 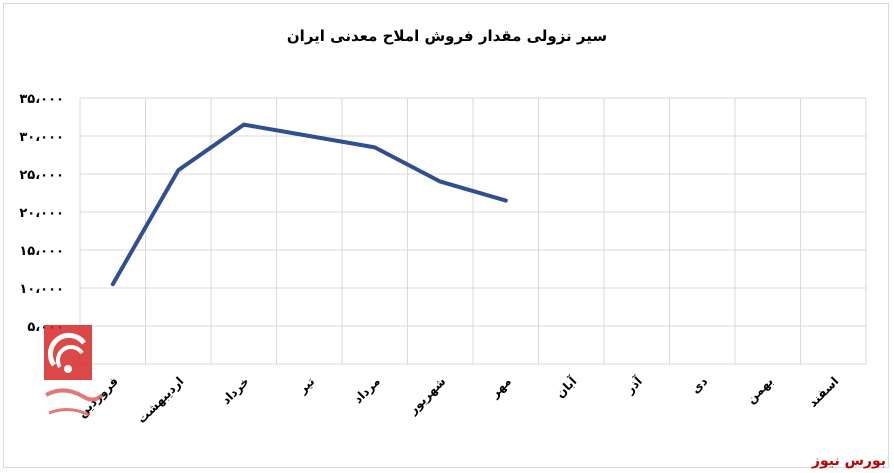 I want to click on chart-title: سیر نزولی مقدار فروش املاح معدنی ایران, so click(x=447, y=36).